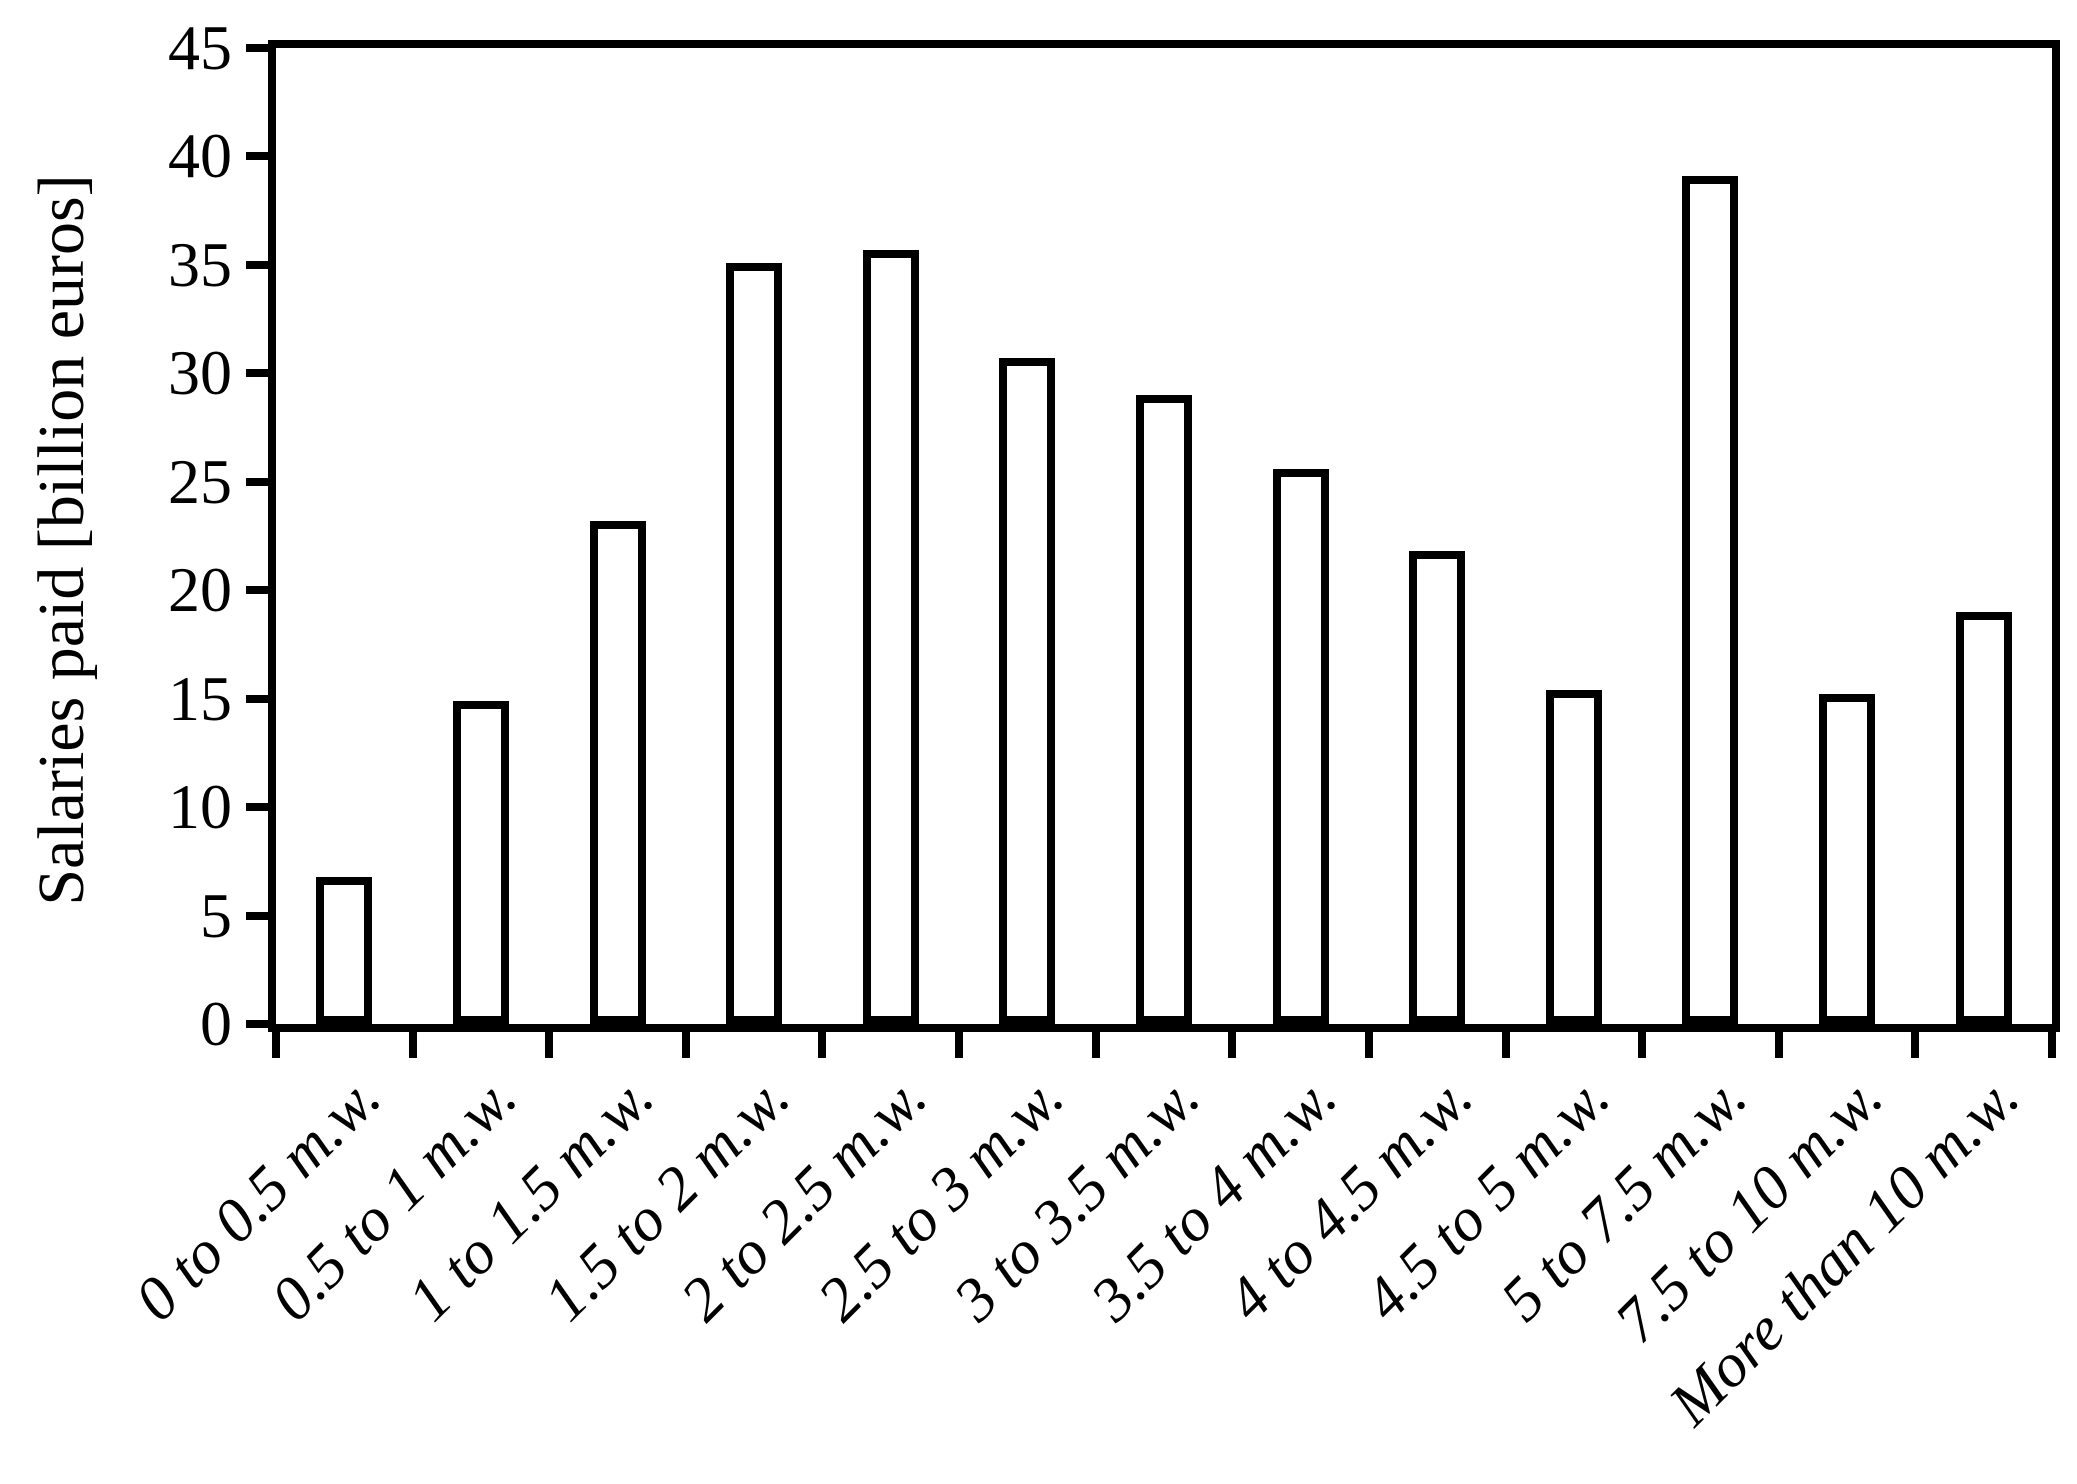  Describe the element at coordinates (200, 481) in the screenshot. I see `y-tick-label: 25` at that location.